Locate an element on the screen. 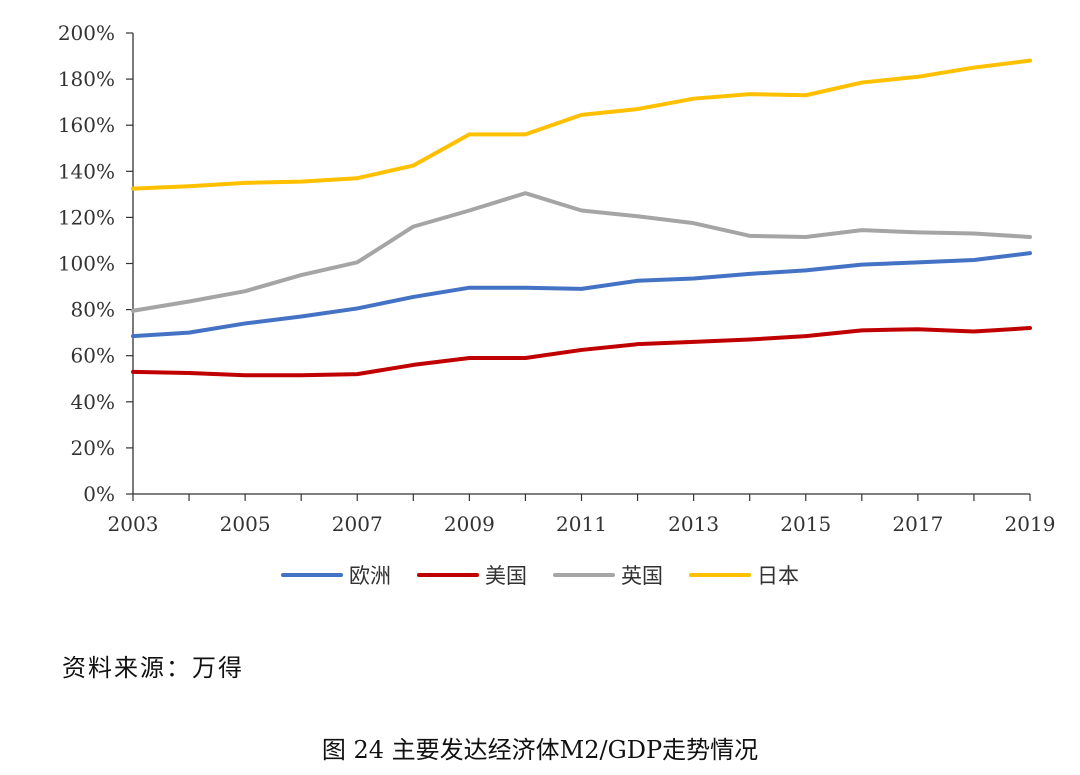  legend-swatch-japan is located at coordinates (720, 575).